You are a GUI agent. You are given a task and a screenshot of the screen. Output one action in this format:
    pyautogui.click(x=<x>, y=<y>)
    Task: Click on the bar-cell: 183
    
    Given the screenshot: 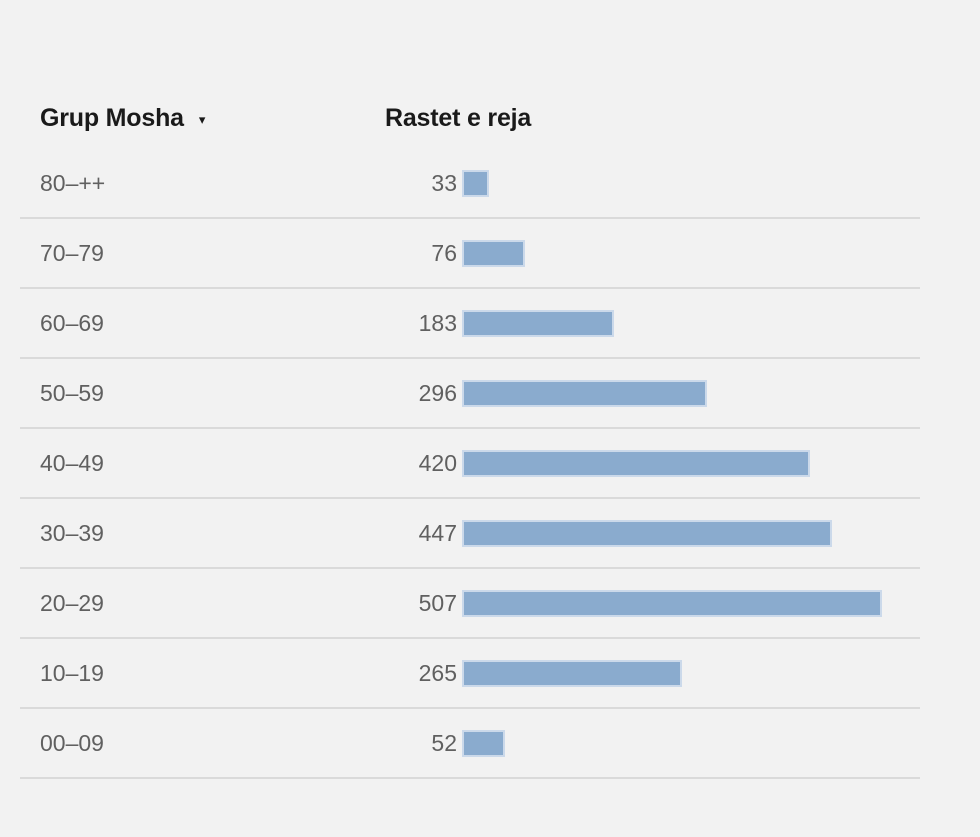 What is the action you would take?
    pyautogui.click(x=652, y=323)
    